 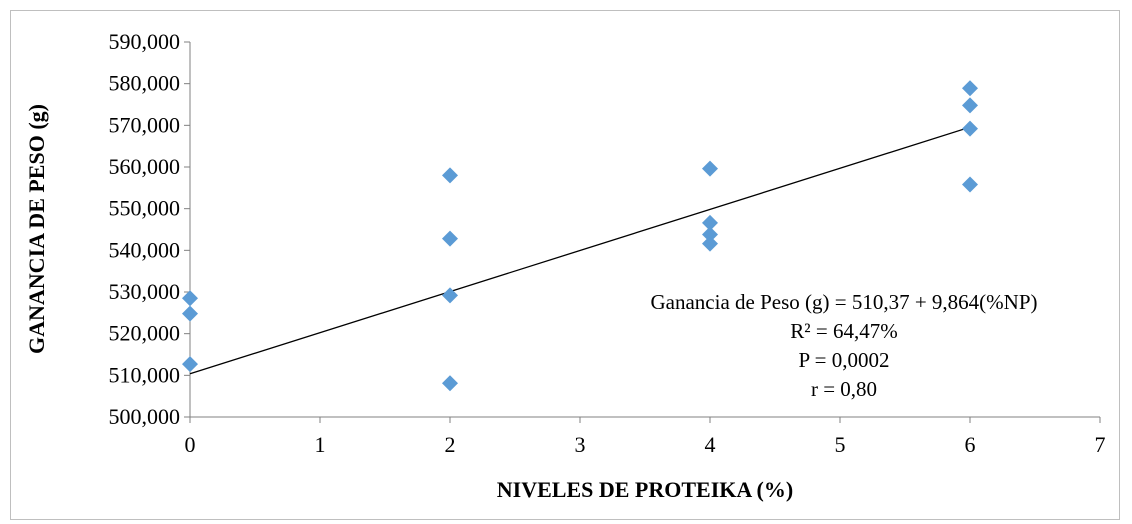 What do you see at coordinates (36, 229) in the screenshot?
I see `y-axis-title: GANANCIA DE PESO (g)` at bounding box center [36, 229].